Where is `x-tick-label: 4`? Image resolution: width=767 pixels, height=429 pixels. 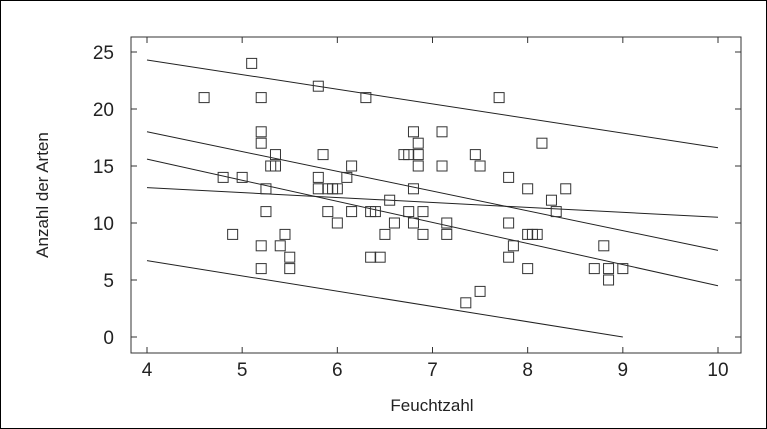
x-tick-label: 4 is located at coordinates (147, 370).